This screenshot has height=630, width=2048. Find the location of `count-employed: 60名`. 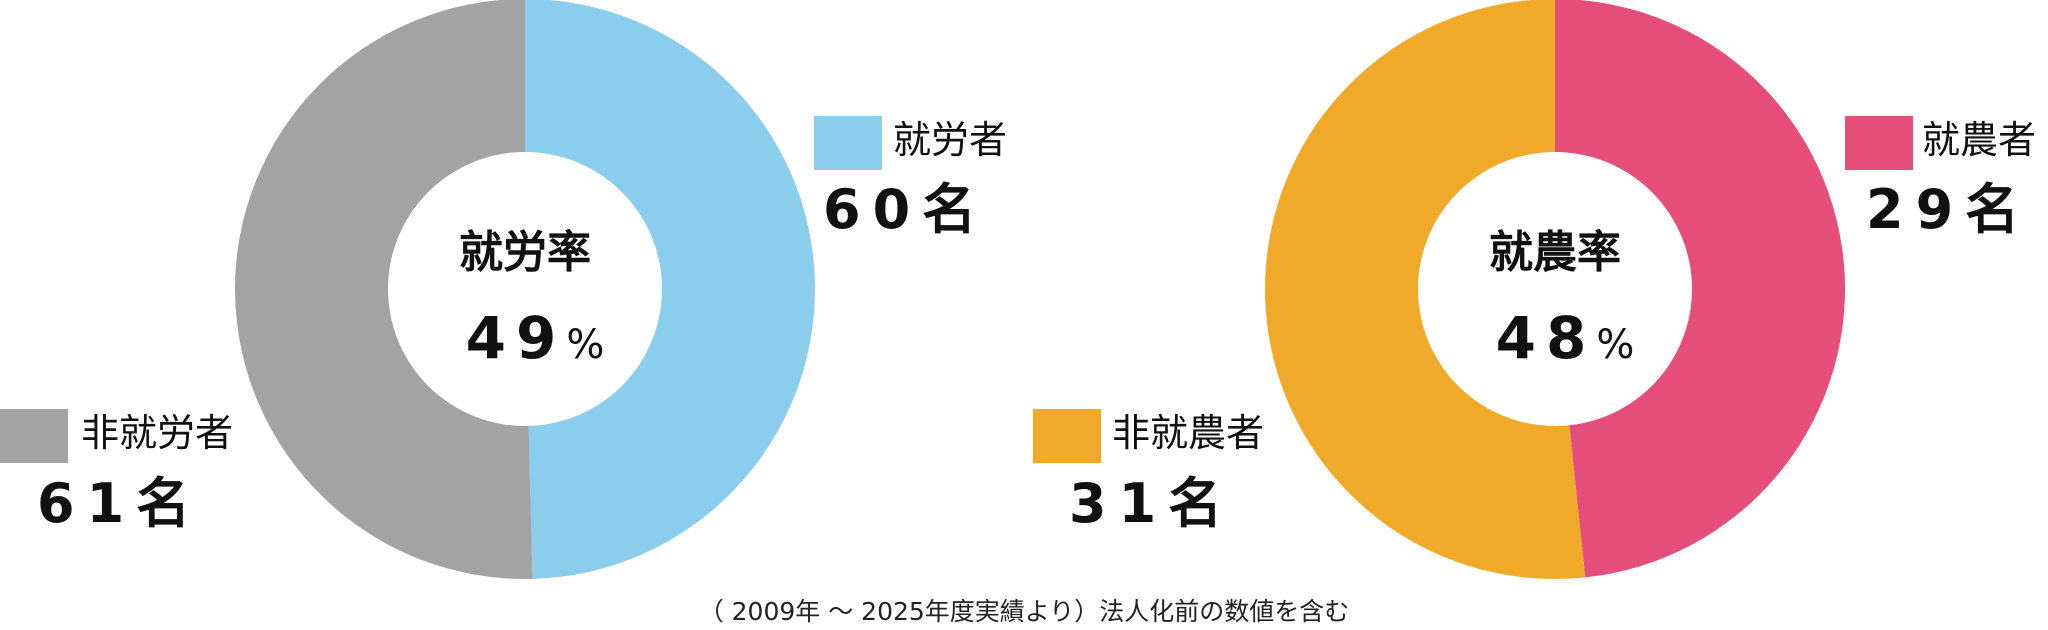

count-employed: 60名 is located at coordinates (906, 209).